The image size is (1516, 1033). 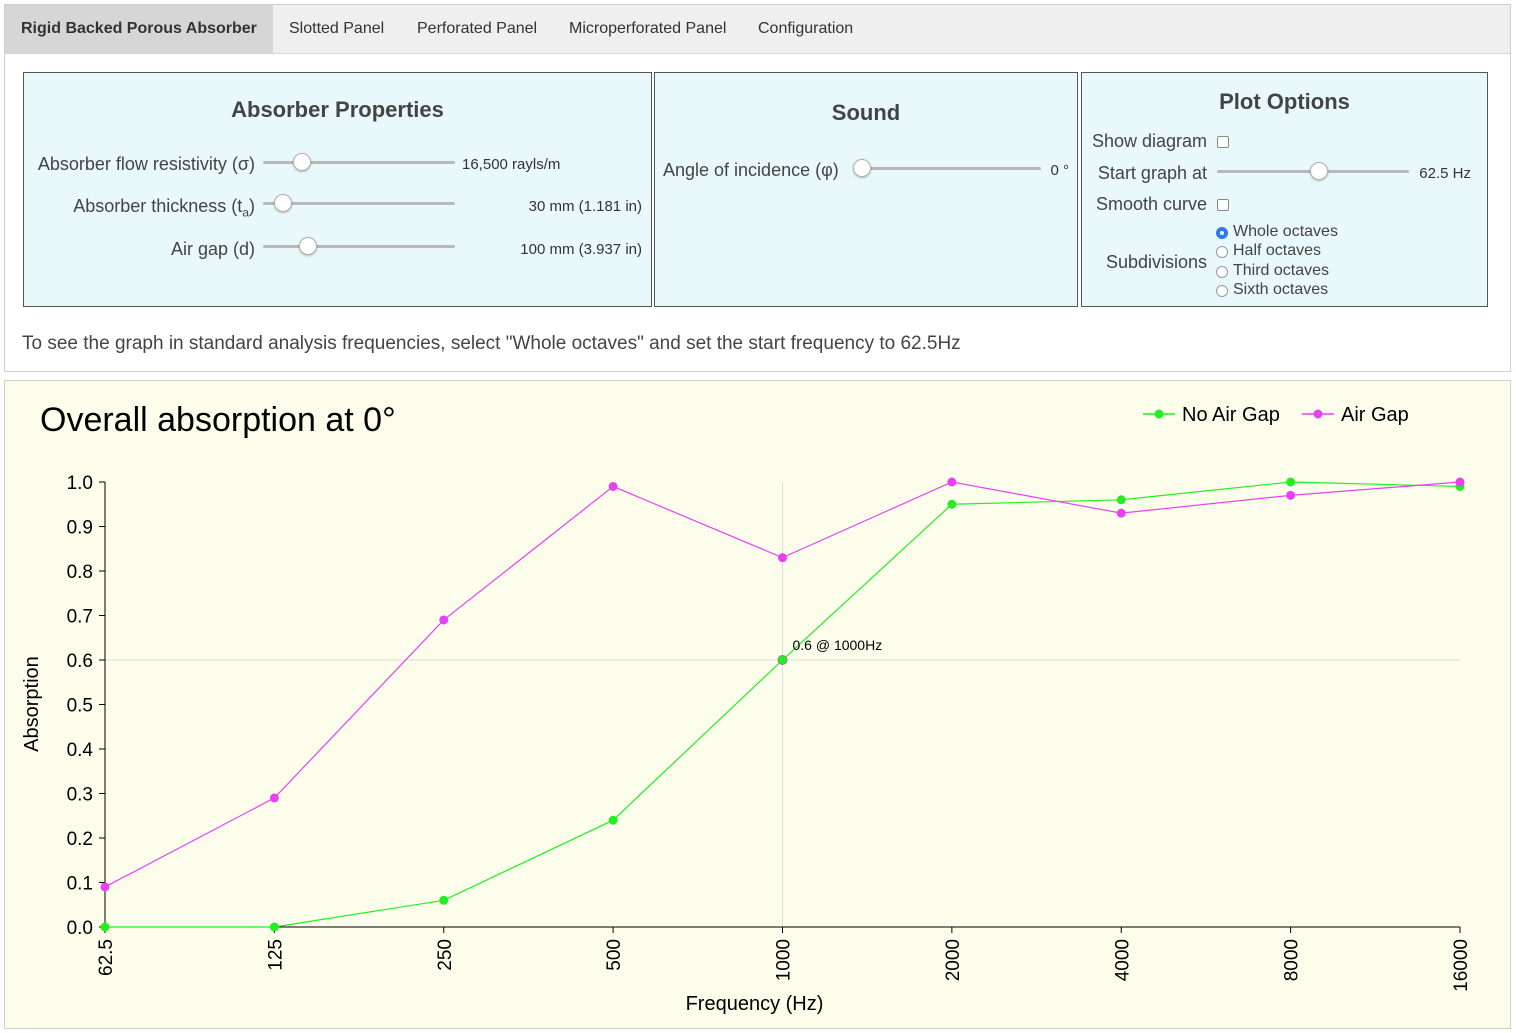 I want to click on panel-title: Plot Options, so click(x=1284, y=101).